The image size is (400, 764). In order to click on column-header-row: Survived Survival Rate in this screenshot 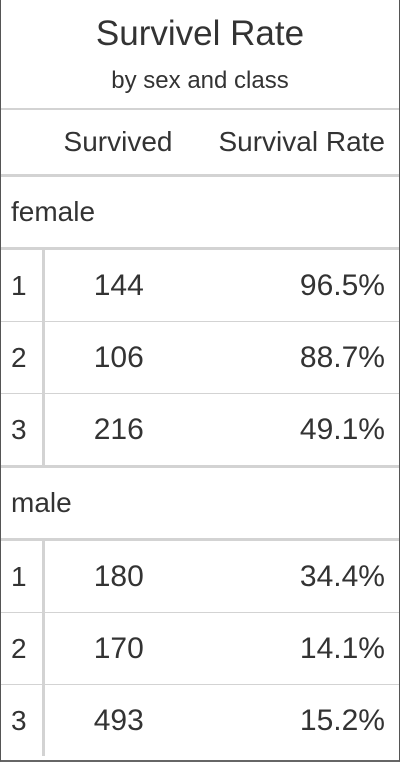, I will do `click(200, 143)`.